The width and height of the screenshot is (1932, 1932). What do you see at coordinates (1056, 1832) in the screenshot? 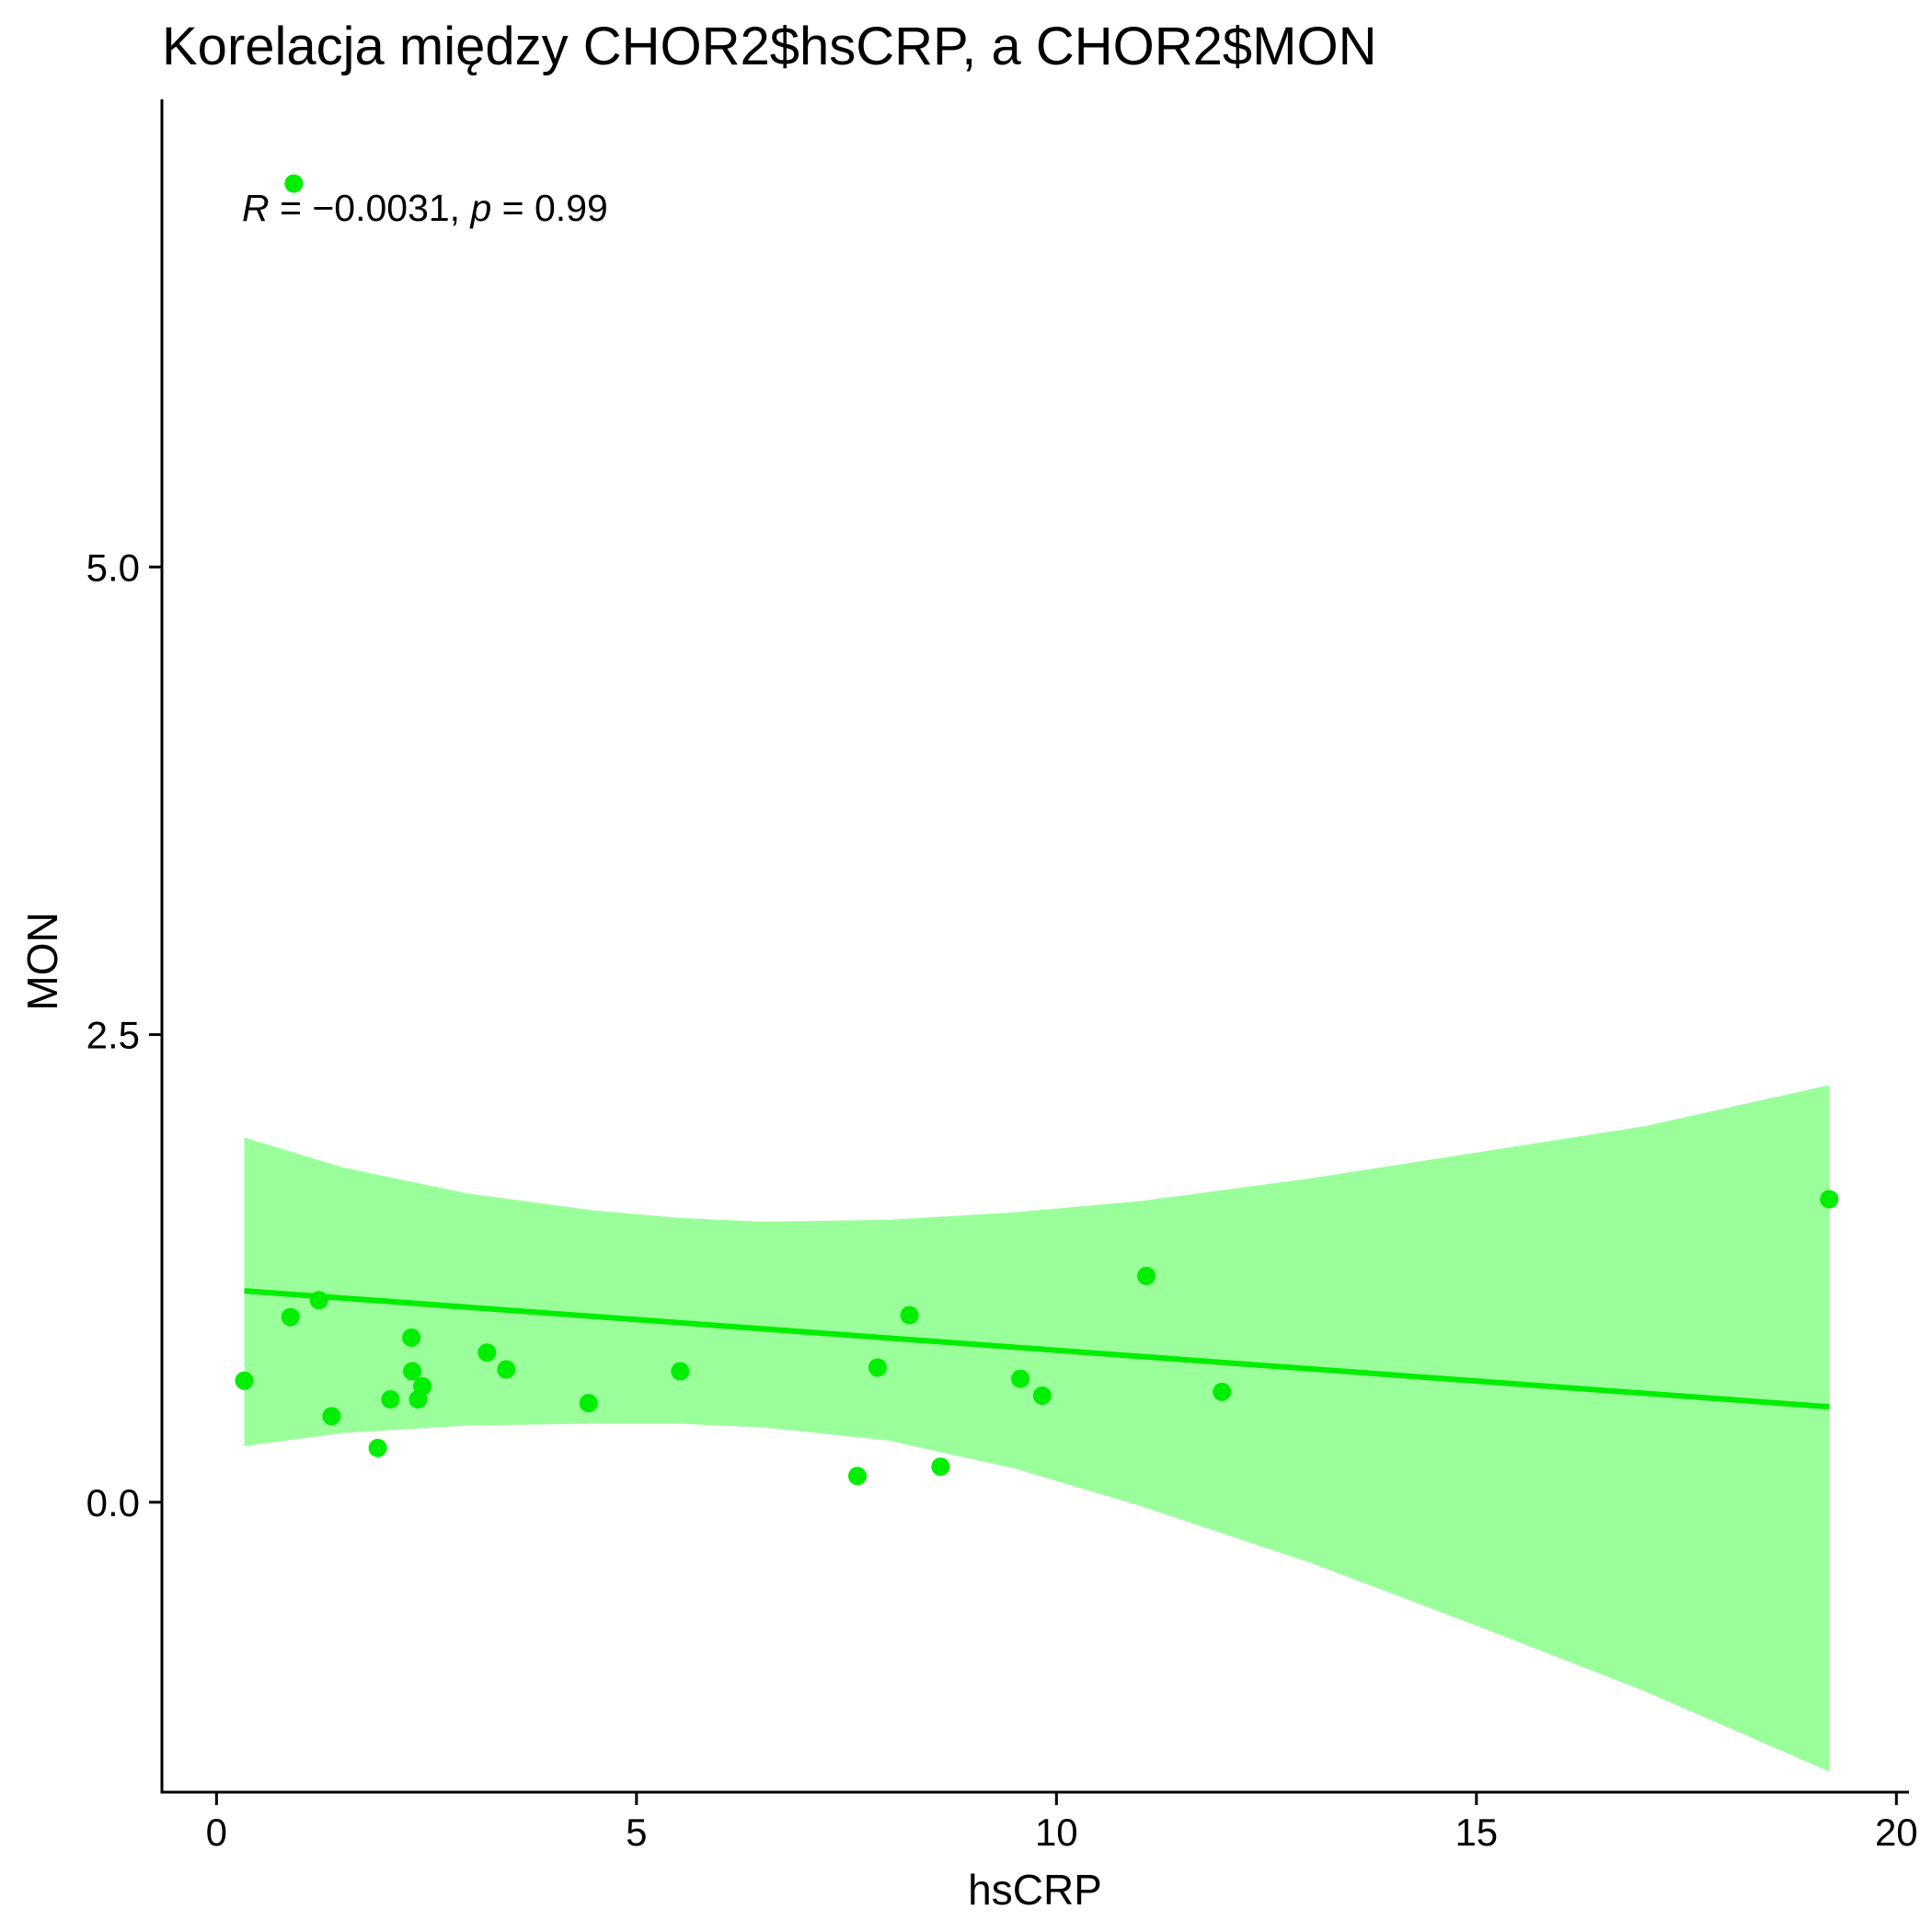
I see `x-tick-label: 10` at bounding box center [1056, 1832].